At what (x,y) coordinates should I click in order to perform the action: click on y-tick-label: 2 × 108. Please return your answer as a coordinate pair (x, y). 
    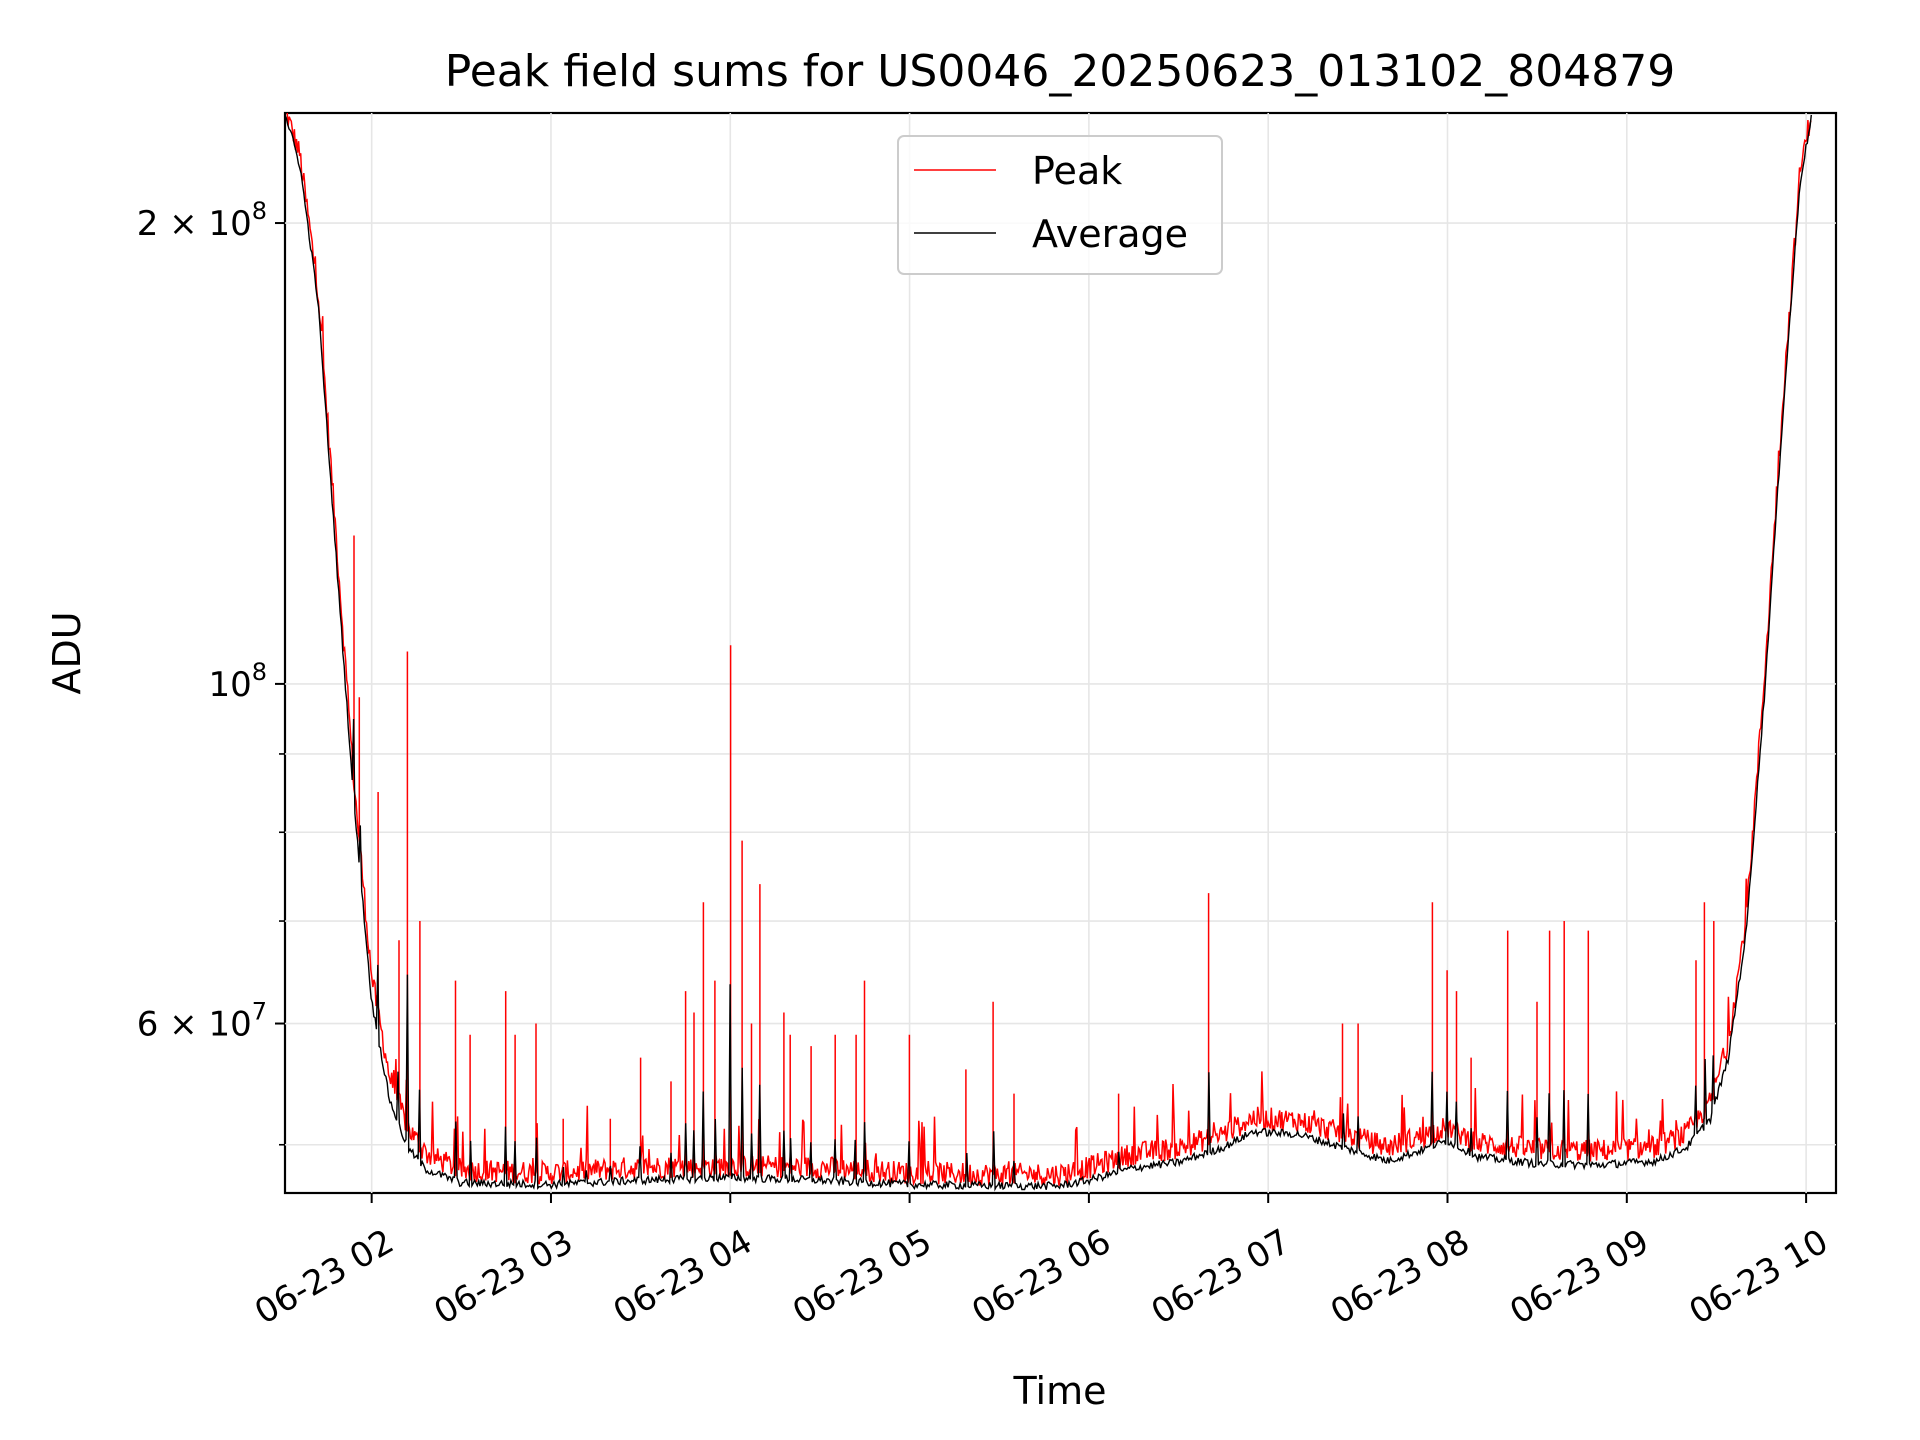
    Looking at the image, I should click on (202, 220).